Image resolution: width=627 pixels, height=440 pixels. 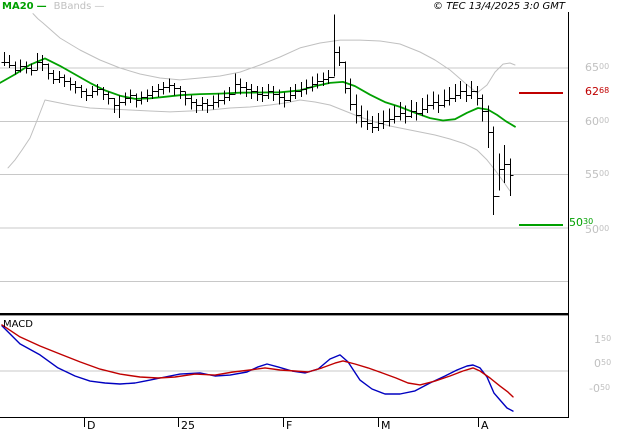 What do you see at coordinates (274, 53) in the screenshot?
I see `bollinger-upper-line` at bounding box center [274, 53].